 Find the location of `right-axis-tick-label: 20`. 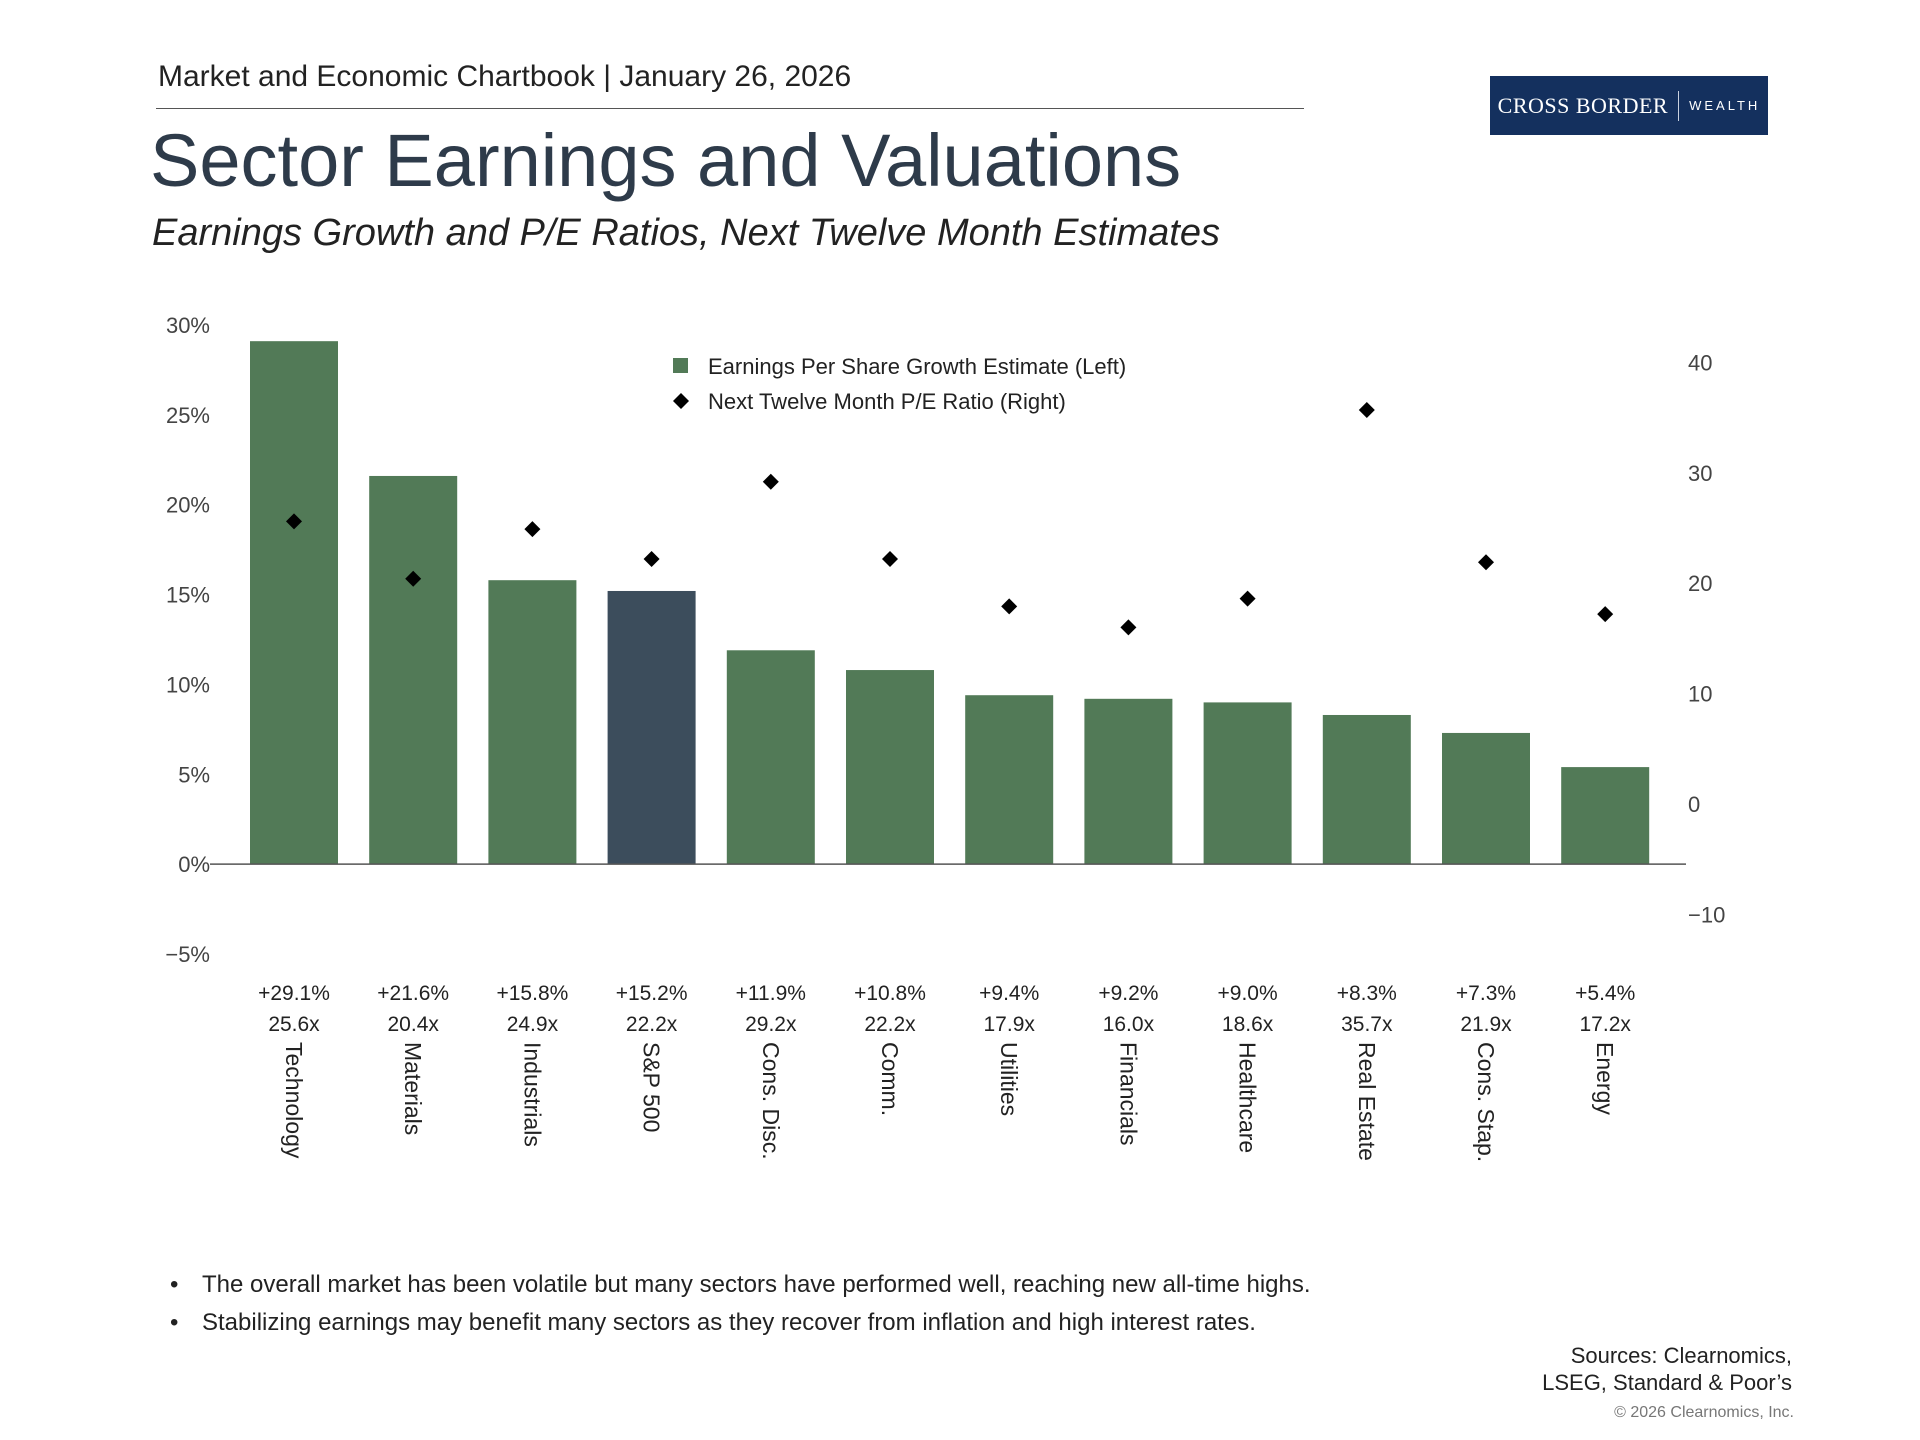

right-axis-tick-label: 20 is located at coordinates (1700, 583).